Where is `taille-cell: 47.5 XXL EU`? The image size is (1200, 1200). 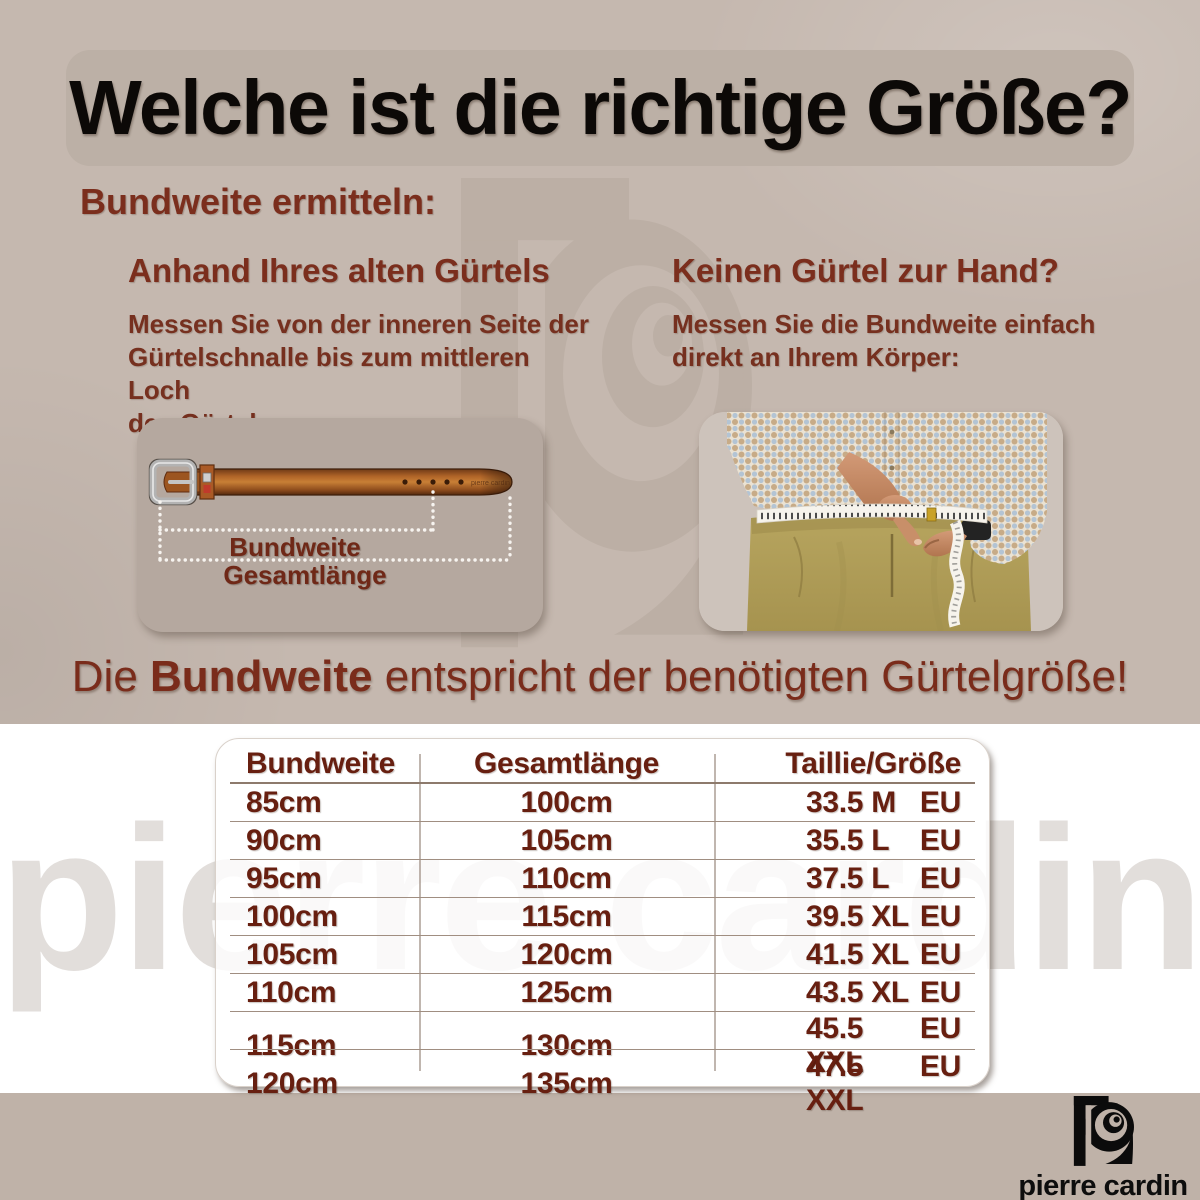 taille-cell: 47.5 XXL EU is located at coordinates (852, 1084).